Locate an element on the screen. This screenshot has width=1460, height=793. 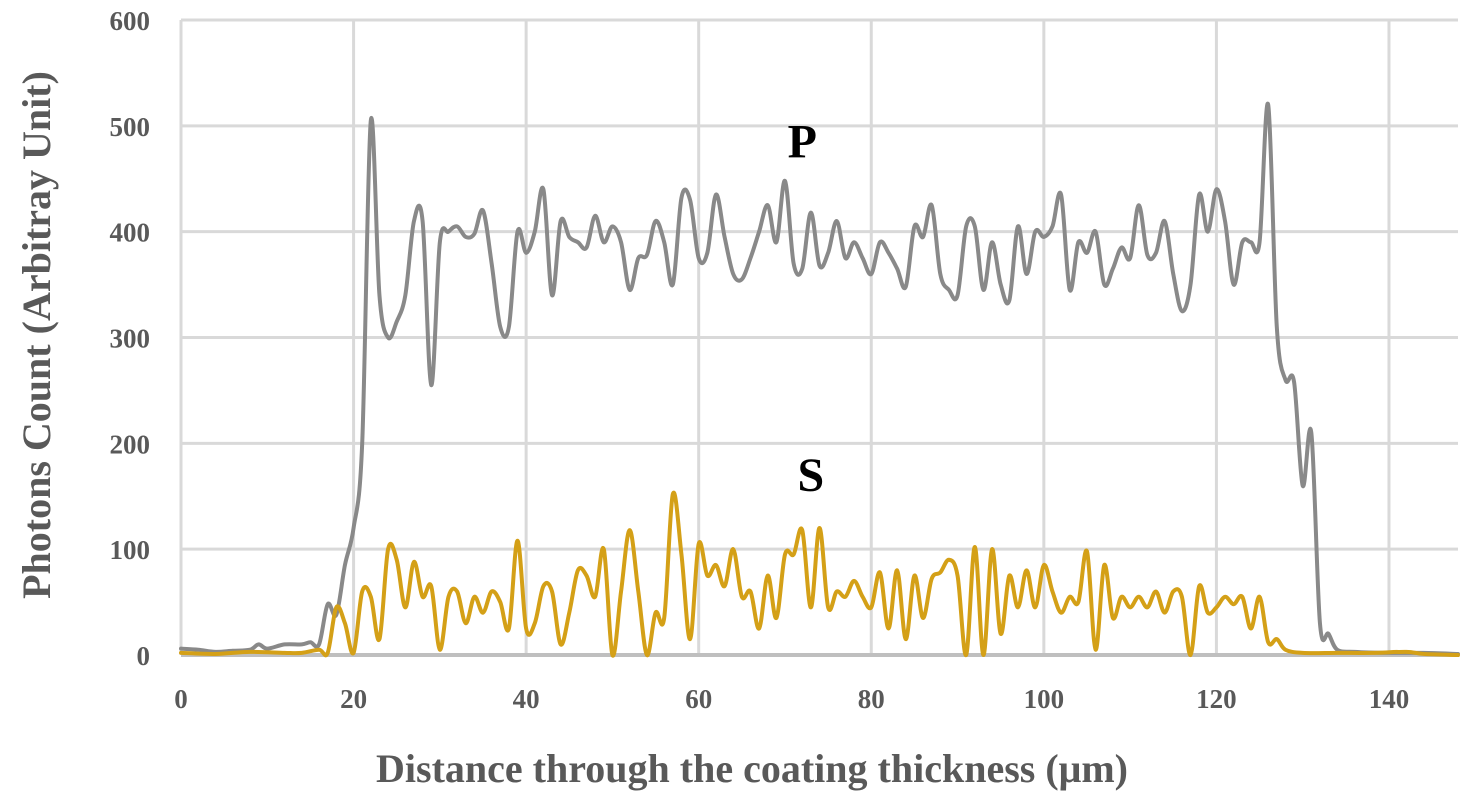
y-tick-label: 600 is located at coordinates (130, 21).